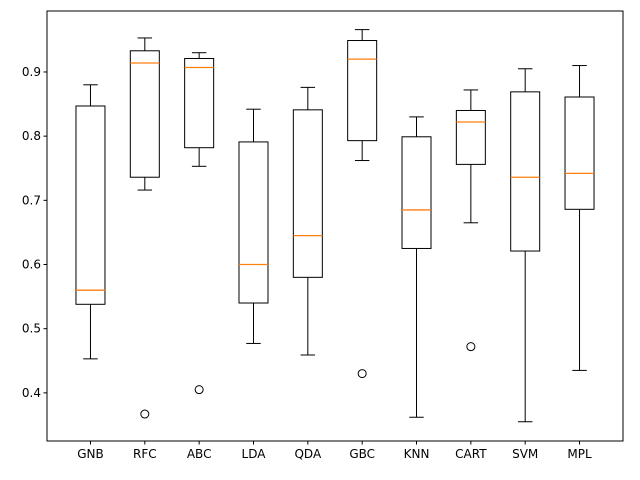  I want to click on y-tick-label: 0.5, so click(31, 329).